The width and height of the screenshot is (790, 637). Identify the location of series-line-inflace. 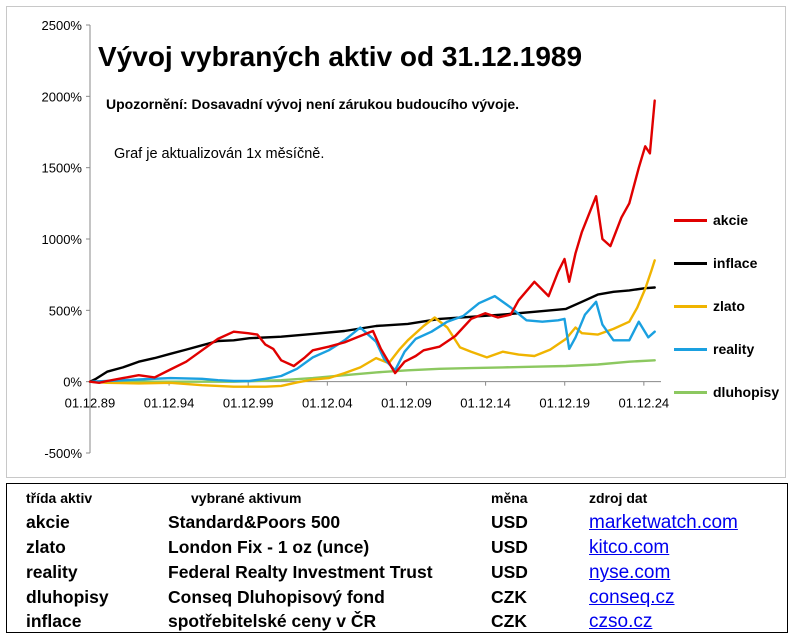
(372, 334).